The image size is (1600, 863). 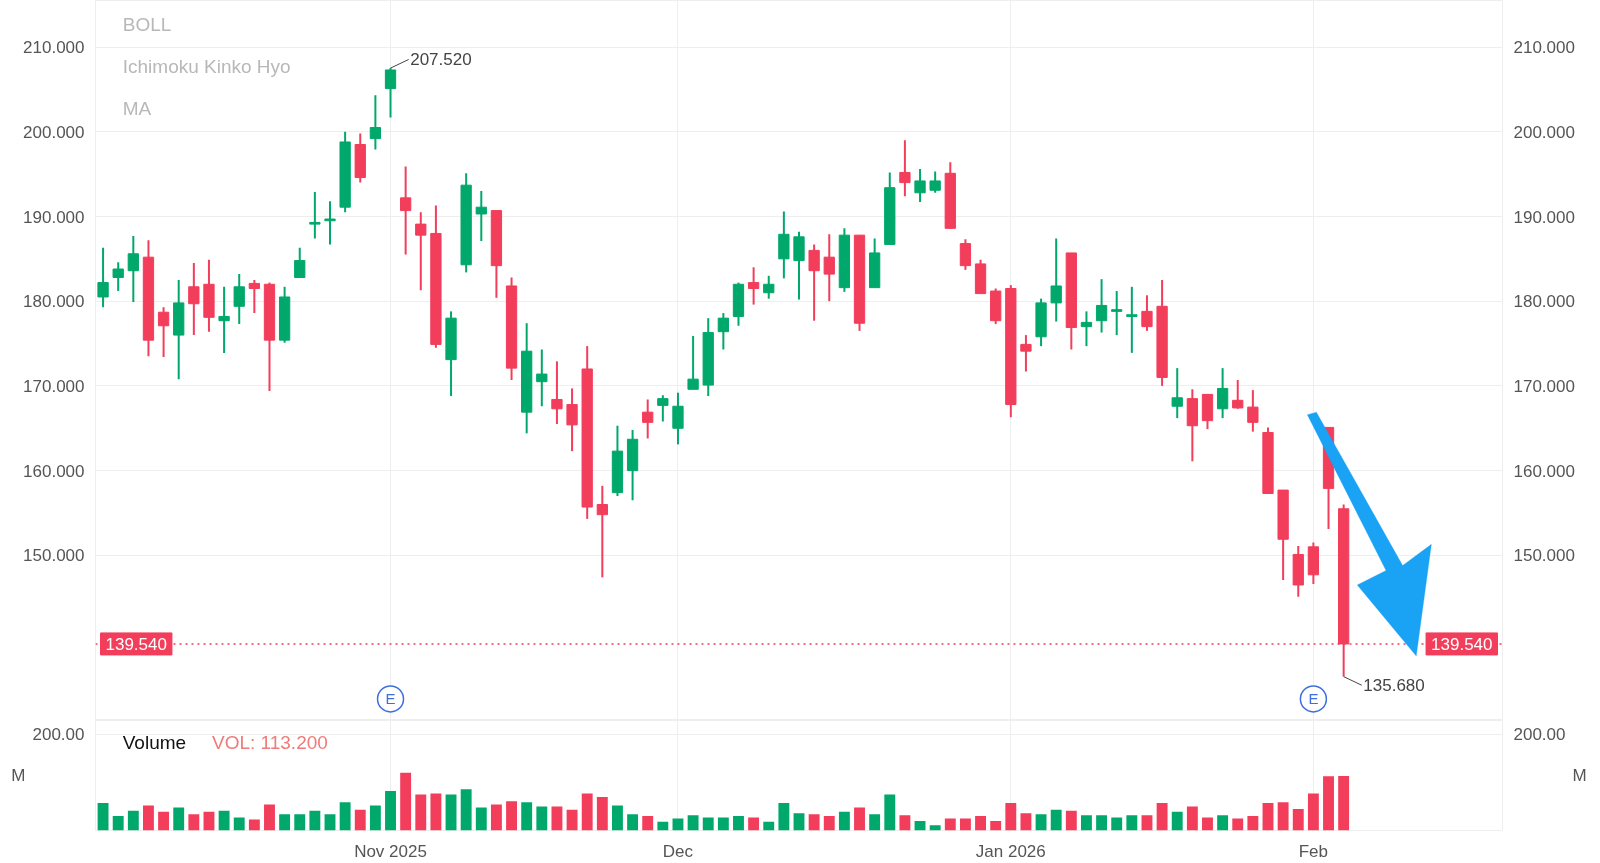 I want to click on y-axis-title: M, so click(x=18, y=775).